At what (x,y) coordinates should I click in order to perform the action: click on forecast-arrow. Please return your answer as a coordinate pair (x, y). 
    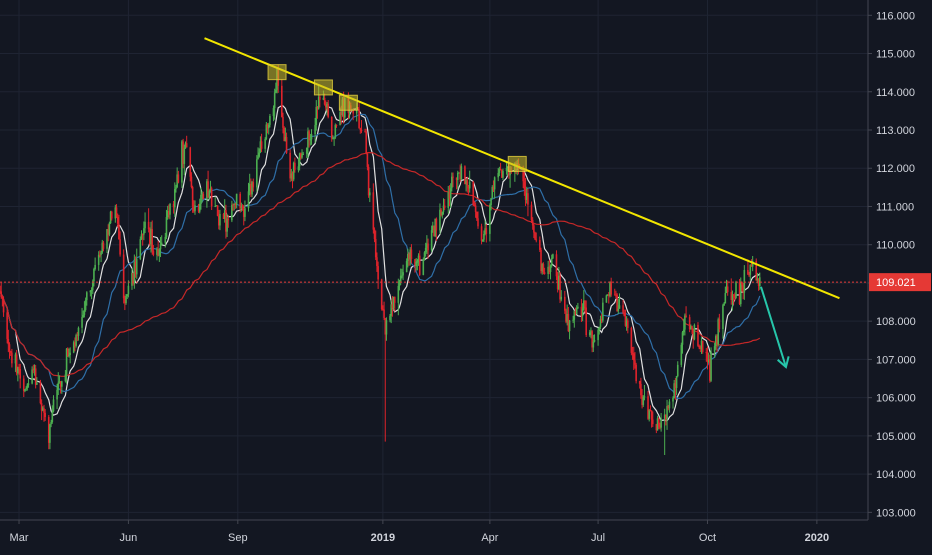
    Looking at the image, I should click on (775, 327).